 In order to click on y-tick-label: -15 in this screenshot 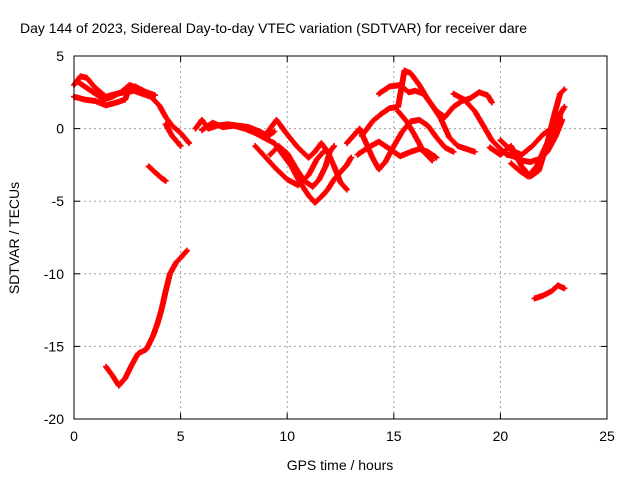, I will do `click(54, 346)`.